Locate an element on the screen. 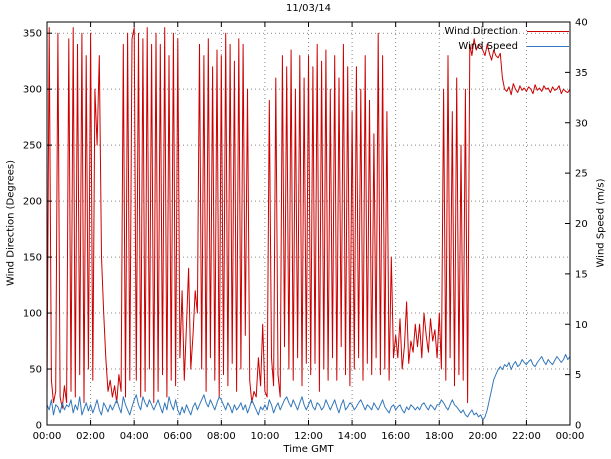 The height and width of the screenshot is (459, 611). svg-text: 25 is located at coordinates (581, 174).